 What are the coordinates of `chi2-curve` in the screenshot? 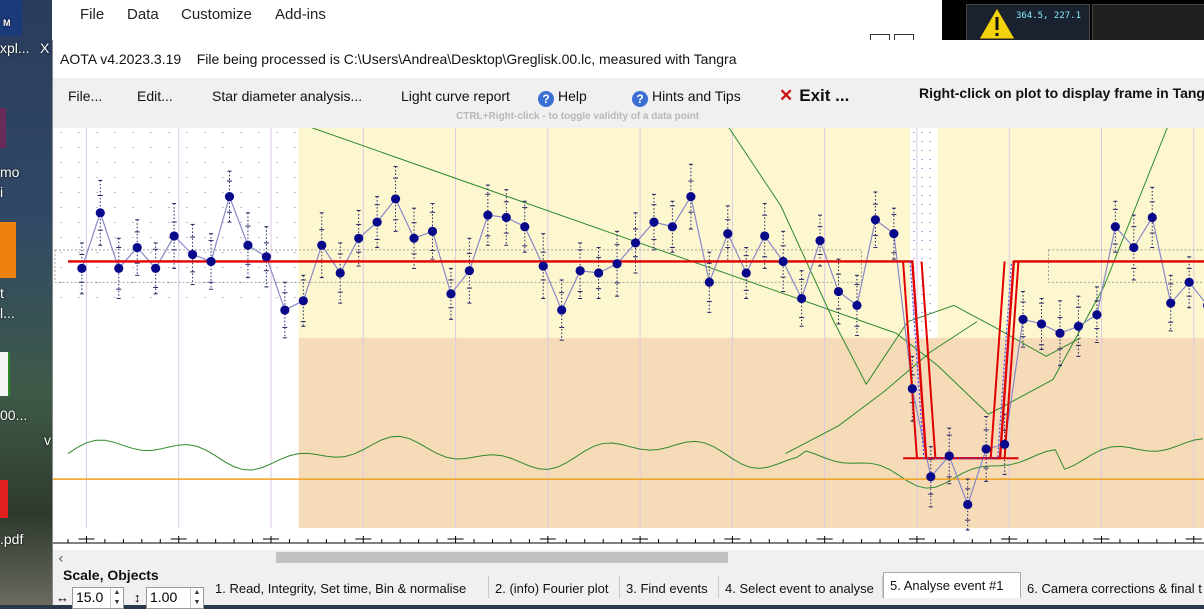 It's located at (881, 388).